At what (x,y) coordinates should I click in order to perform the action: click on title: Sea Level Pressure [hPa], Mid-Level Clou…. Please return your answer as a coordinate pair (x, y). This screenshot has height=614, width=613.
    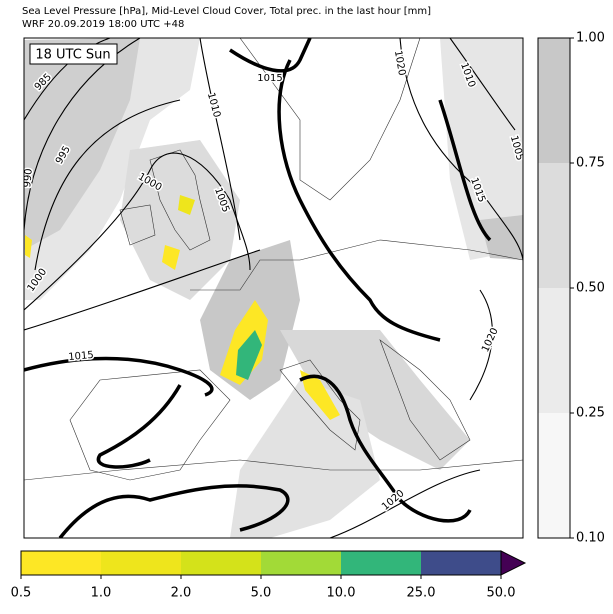
    Looking at the image, I should click on (226, 11).